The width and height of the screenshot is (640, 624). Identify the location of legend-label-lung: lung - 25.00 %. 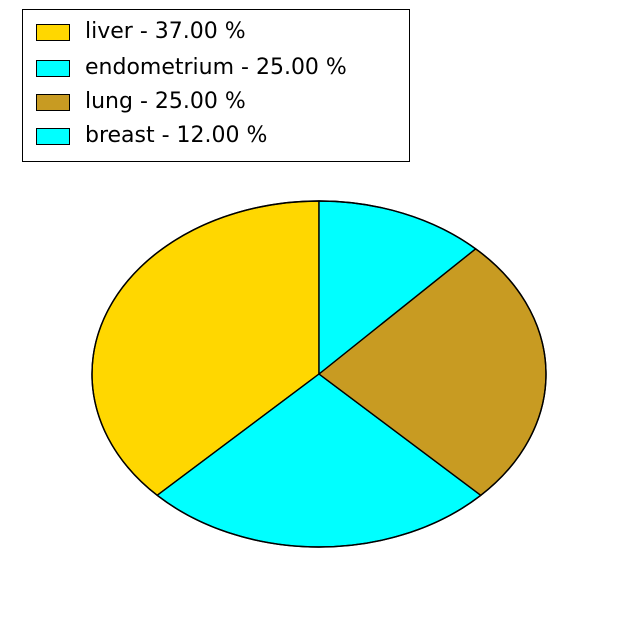
(165, 101).